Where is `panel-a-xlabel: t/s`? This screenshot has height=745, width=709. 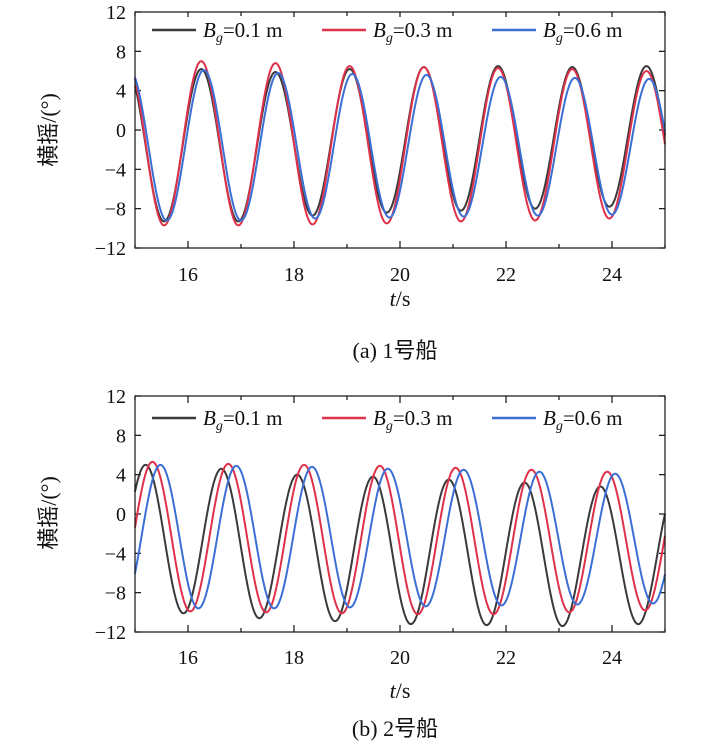 panel-a-xlabel: t/s is located at coordinates (400, 298).